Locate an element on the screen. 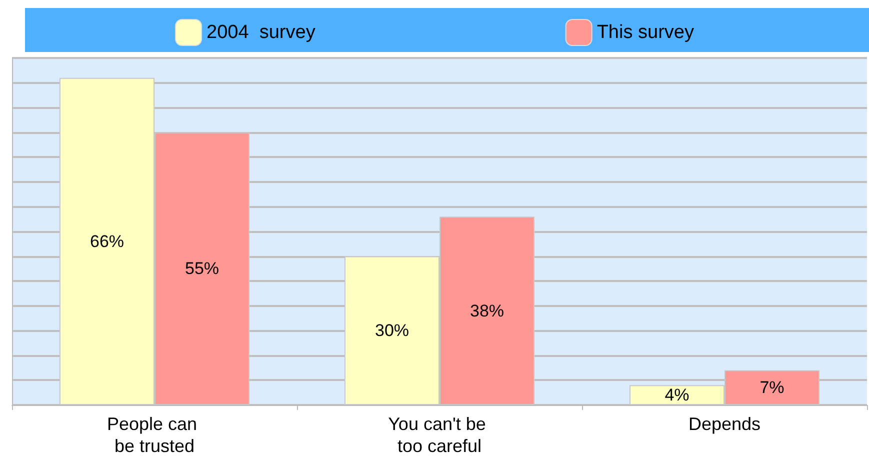 Image resolution: width=869 pixels, height=461 pixels. data-label: 4% is located at coordinates (677, 395).